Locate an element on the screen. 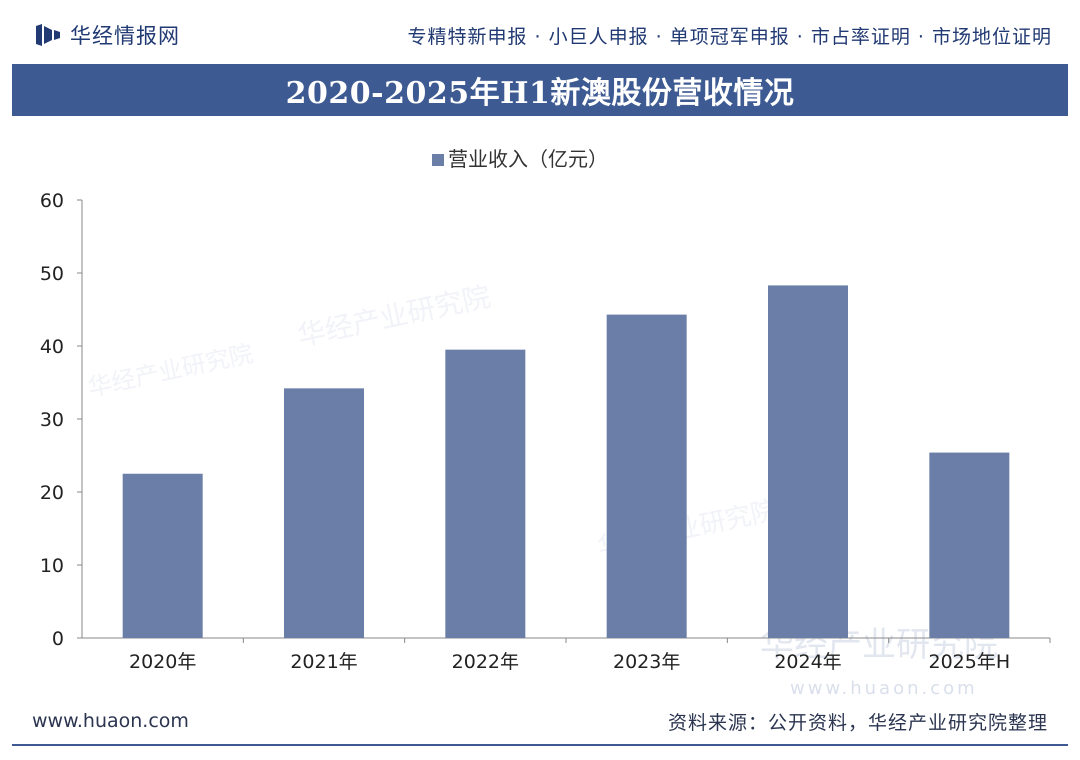  y-tick-label: 30 is located at coordinates (52, 420).